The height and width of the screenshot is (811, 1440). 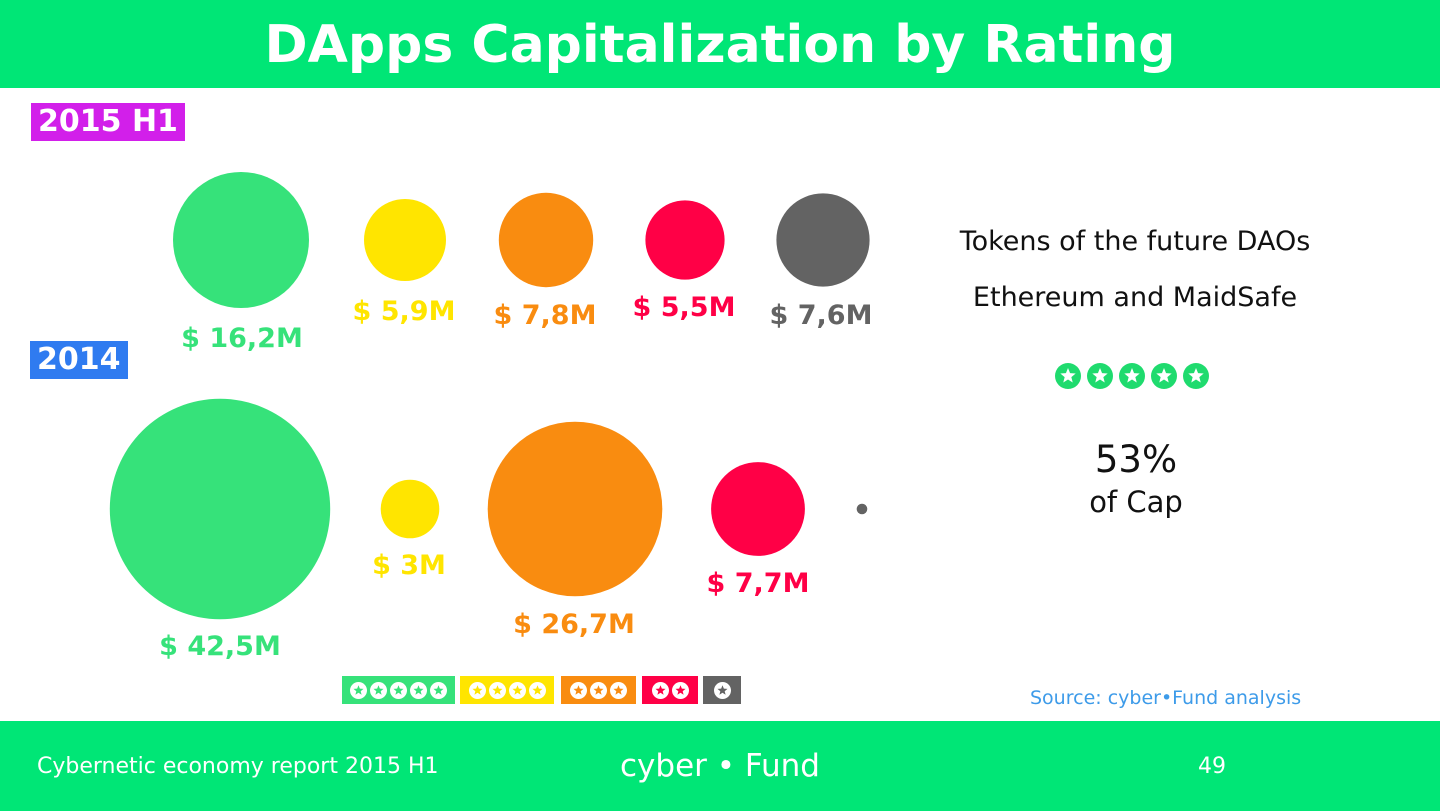 What do you see at coordinates (685, 240) in the screenshot?
I see `bubble-2015-h1-2-star` at bounding box center [685, 240].